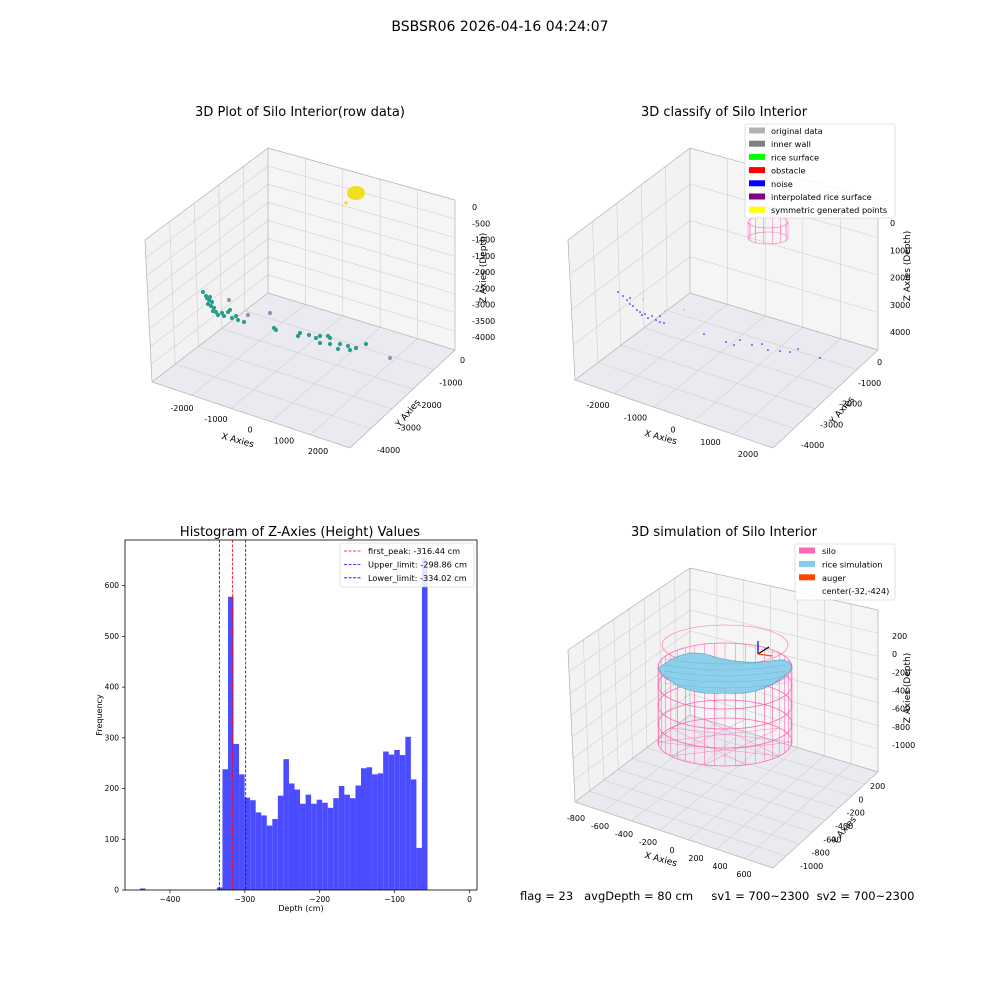  What do you see at coordinates (283, 723) in the screenshot?
I see `bars` at bounding box center [283, 723].